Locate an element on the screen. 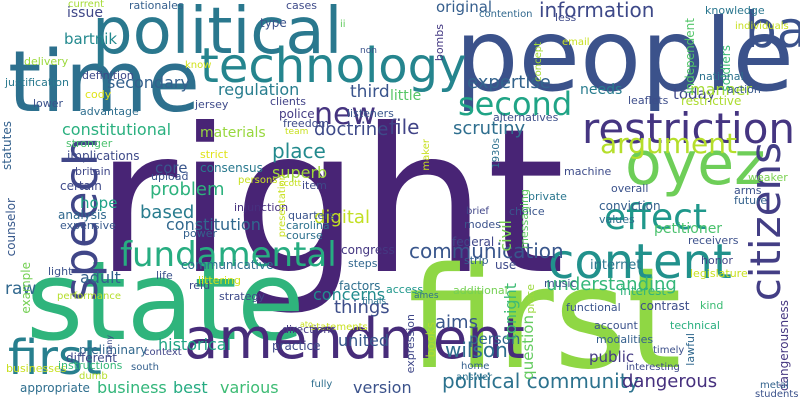 The image size is (800, 400). cloud-word: constitutional is located at coordinates (117, 129).